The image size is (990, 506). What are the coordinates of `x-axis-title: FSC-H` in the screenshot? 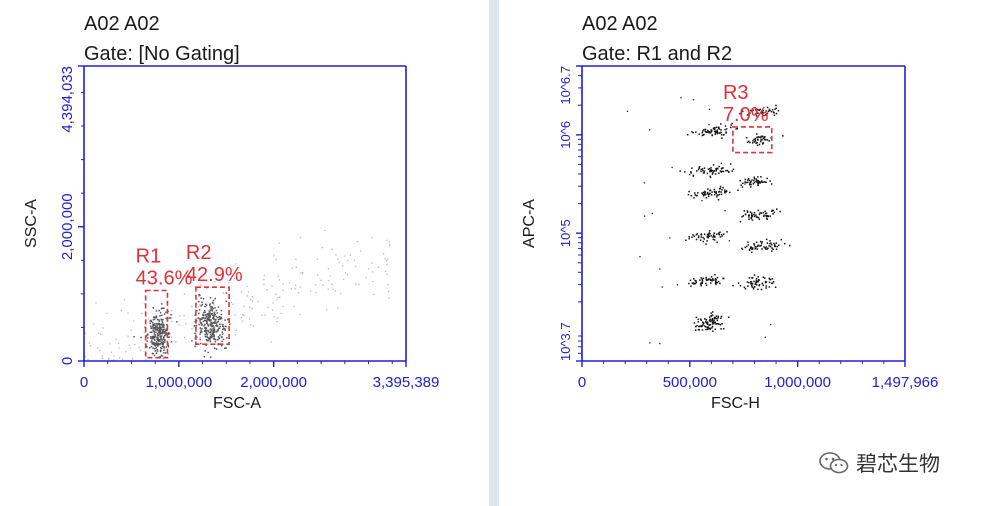 It's located at (735, 403).